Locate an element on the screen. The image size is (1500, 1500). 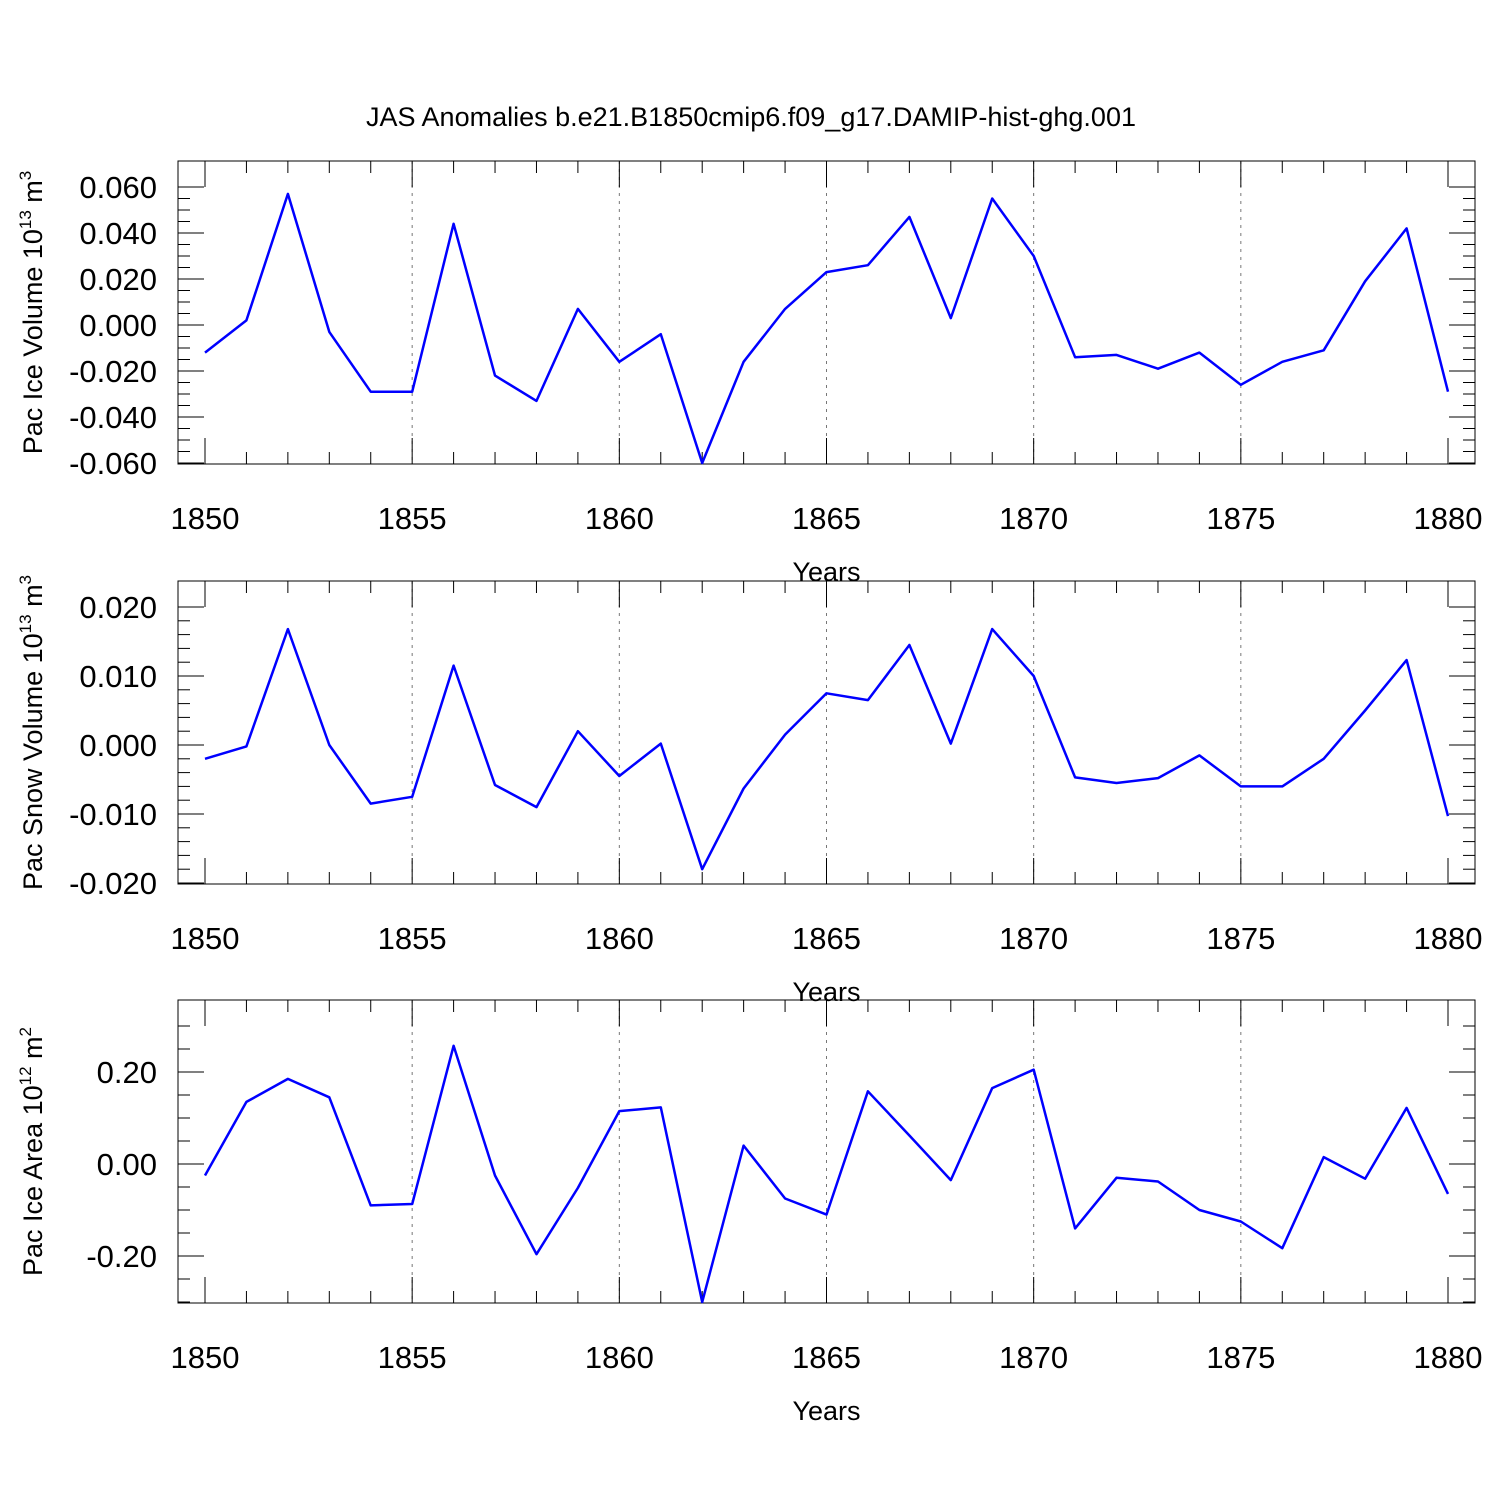
y-tick-label: 0.060 is located at coordinates (118, 187).